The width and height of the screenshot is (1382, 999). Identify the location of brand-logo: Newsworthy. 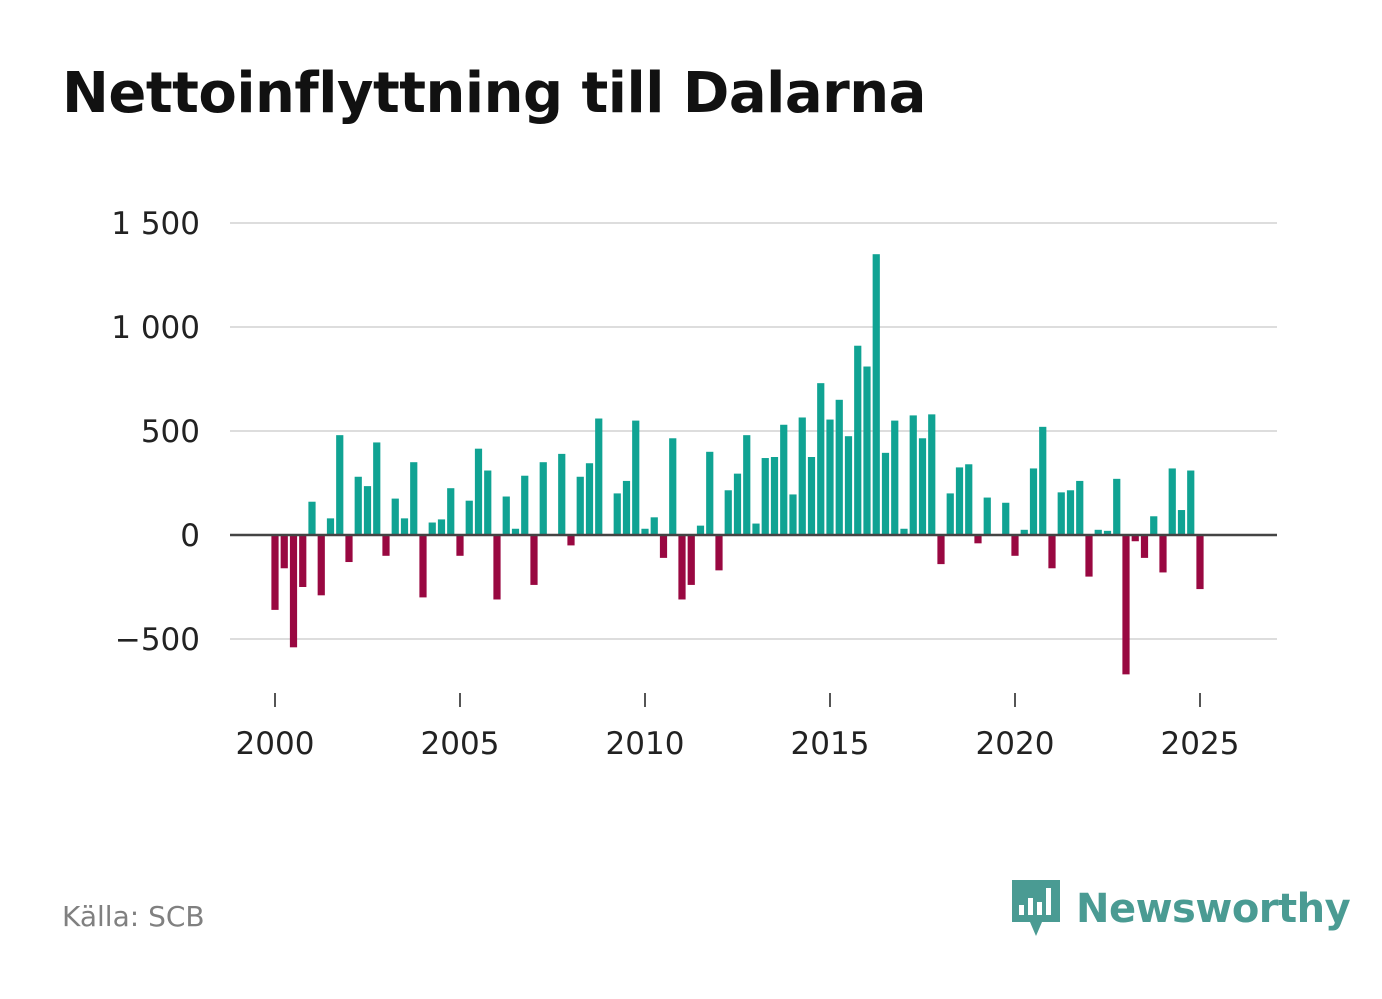
(1180, 909).